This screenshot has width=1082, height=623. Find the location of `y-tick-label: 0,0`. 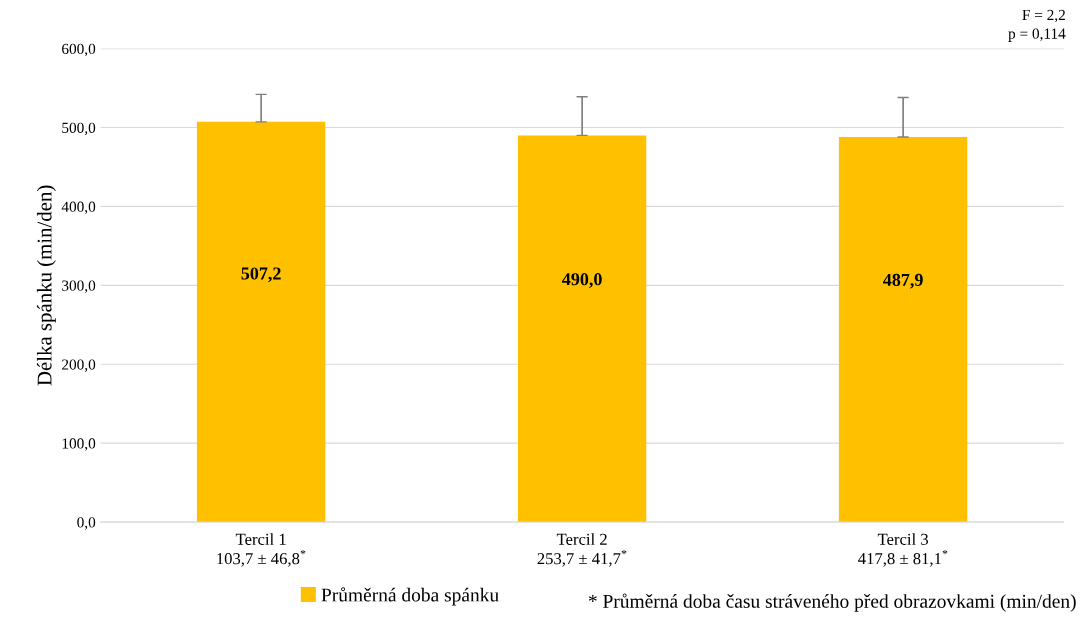

y-tick-label: 0,0 is located at coordinates (86, 523).